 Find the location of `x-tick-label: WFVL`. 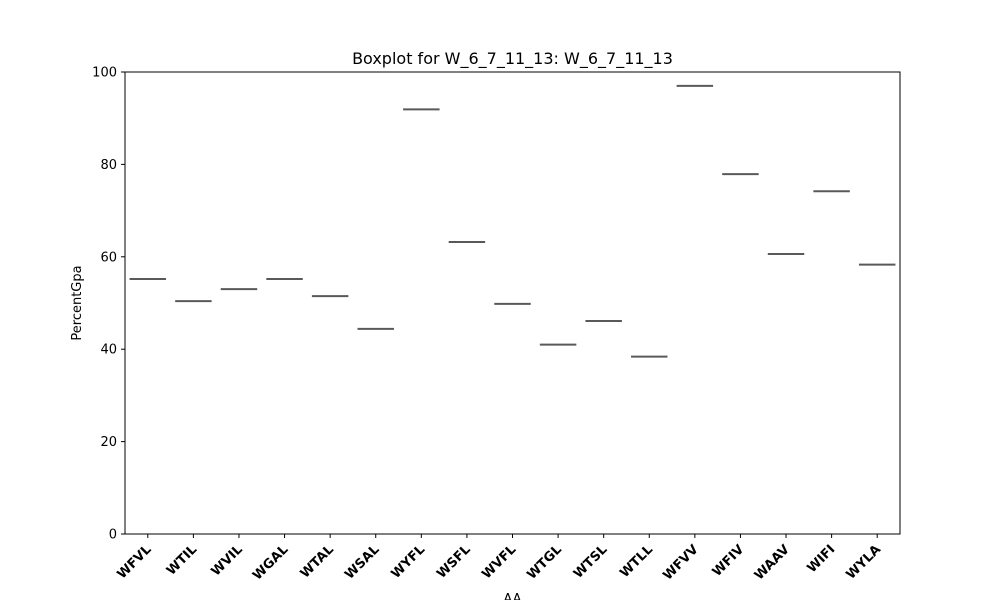

x-tick-label: WFVL is located at coordinates (135, 562).